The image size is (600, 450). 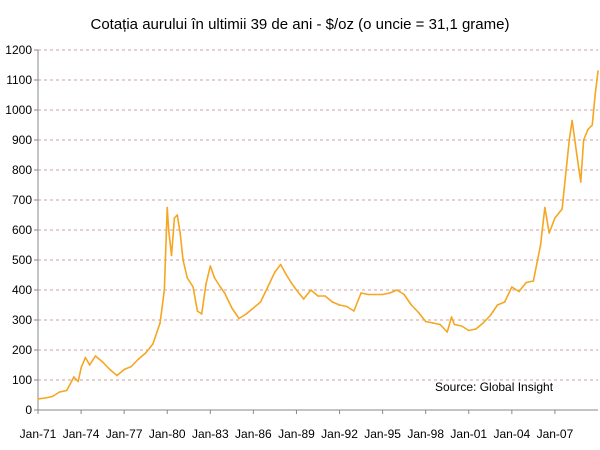 I want to click on y-tick-label: 600, so click(x=22, y=230).